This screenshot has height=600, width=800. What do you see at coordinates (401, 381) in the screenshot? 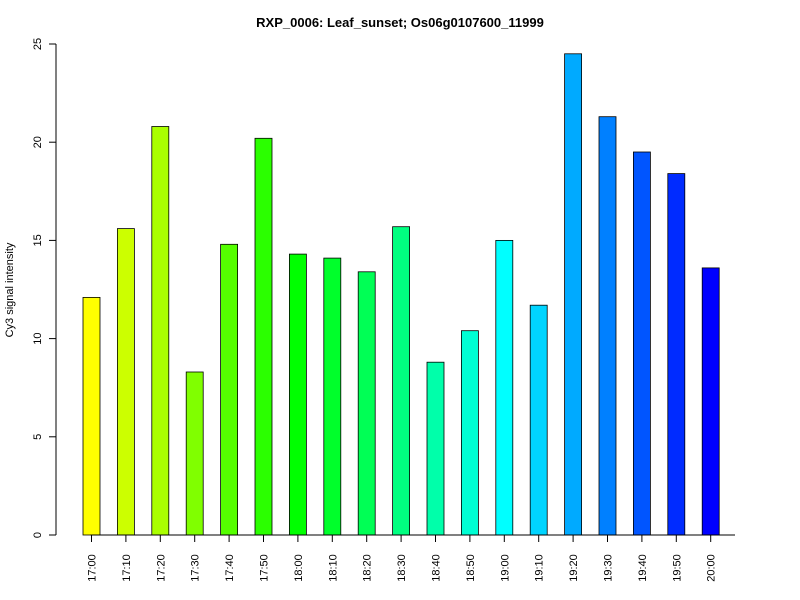
I see `bar-18:30` at bounding box center [401, 381].